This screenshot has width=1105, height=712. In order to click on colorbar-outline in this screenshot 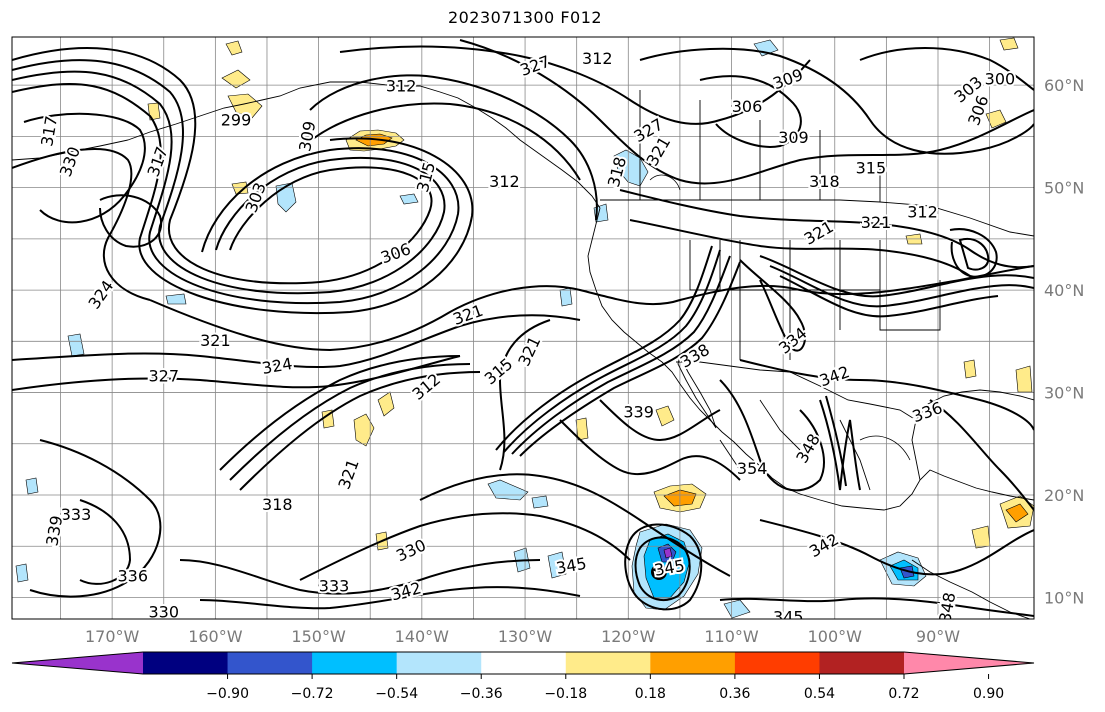, I will do `click(523, 663)`.